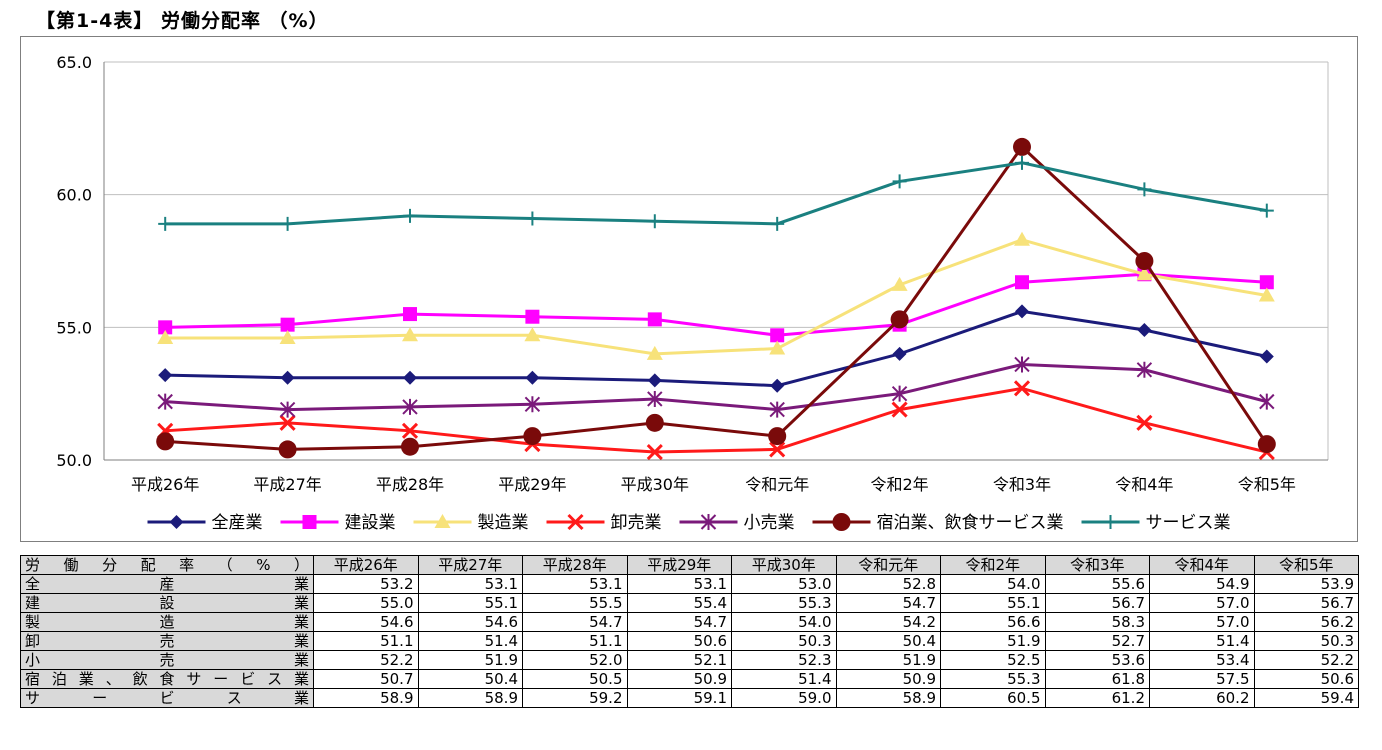 This screenshot has height=750, width=1382. What do you see at coordinates (575, 565) in the screenshot?
I see `table-column-header: 平成28年` at bounding box center [575, 565].